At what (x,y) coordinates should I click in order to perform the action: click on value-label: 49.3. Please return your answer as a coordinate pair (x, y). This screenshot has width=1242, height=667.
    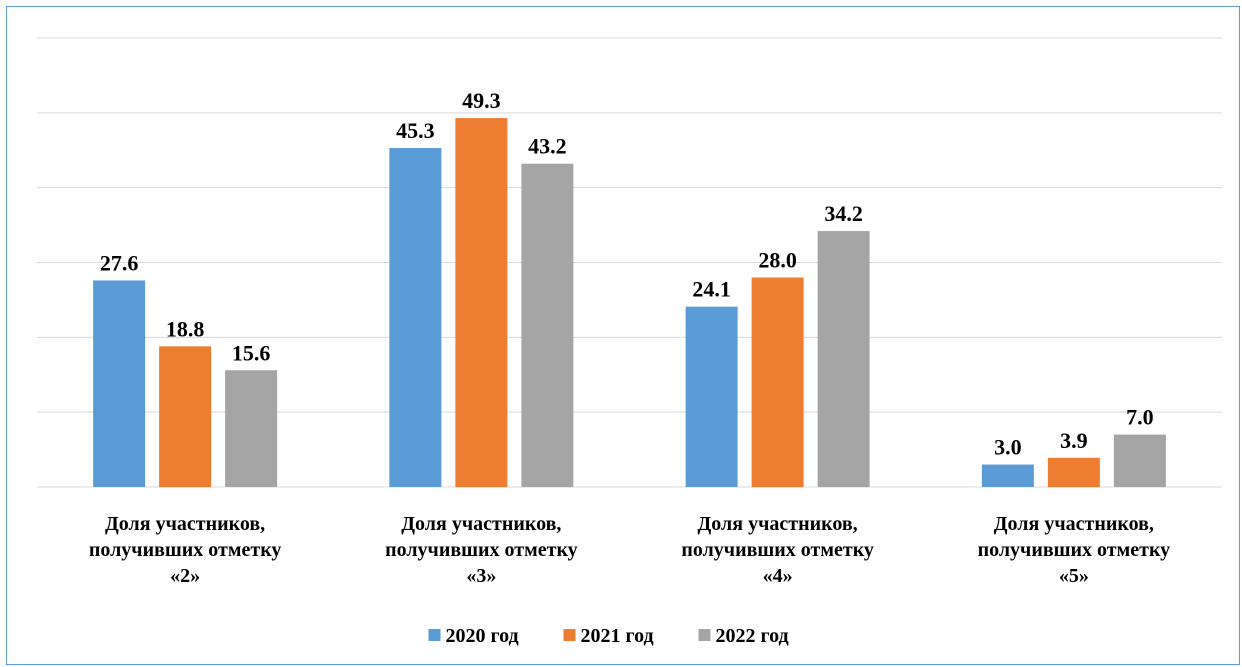
    Looking at the image, I should click on (481, 100).